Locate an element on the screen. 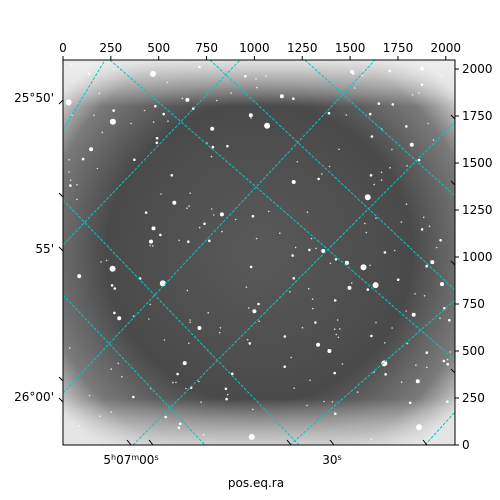  x-axis-label: pos.eq.ra is located at coordinates (256, 483).